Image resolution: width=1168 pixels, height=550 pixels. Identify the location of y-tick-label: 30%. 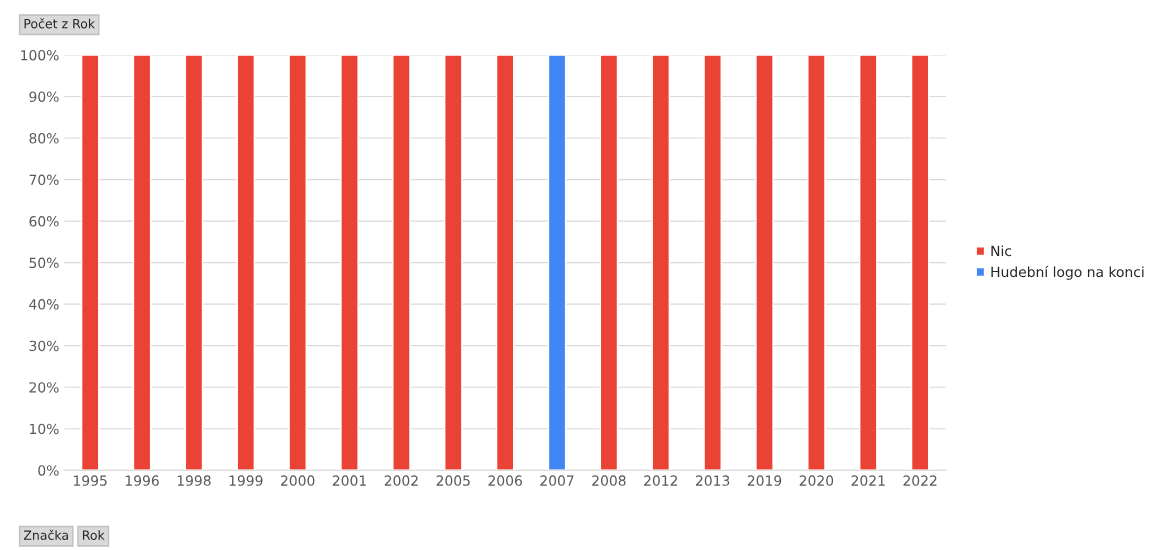
(44, 346).